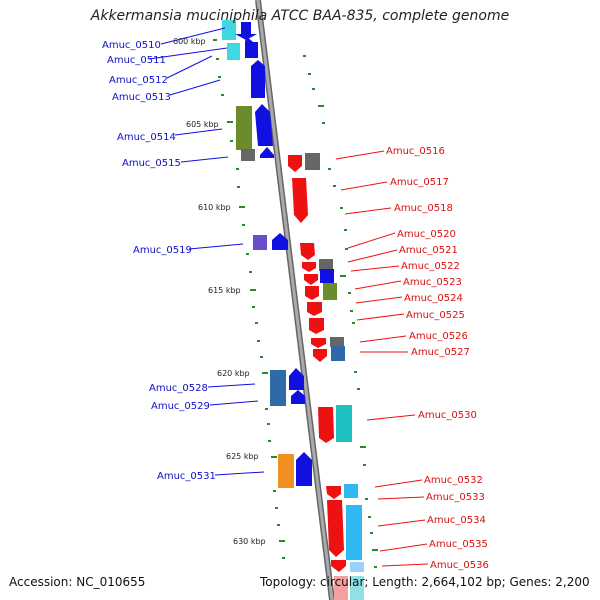  What do you see at coordinates (419, 182) in the screenshot?
I see `gene-label: Amuc_0517` at bounding box center [419, 182].